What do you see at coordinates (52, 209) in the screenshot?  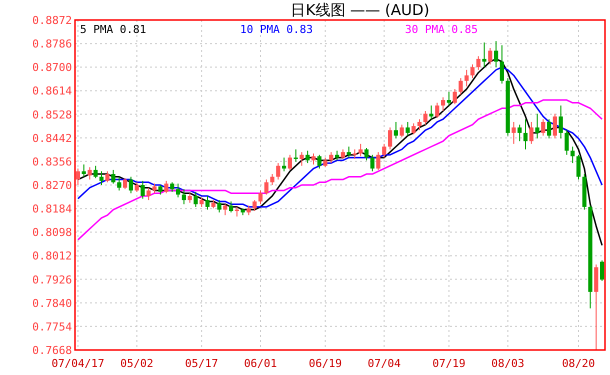 I see `y-tick-label: 0.8184` at bounding box center [52, 209].